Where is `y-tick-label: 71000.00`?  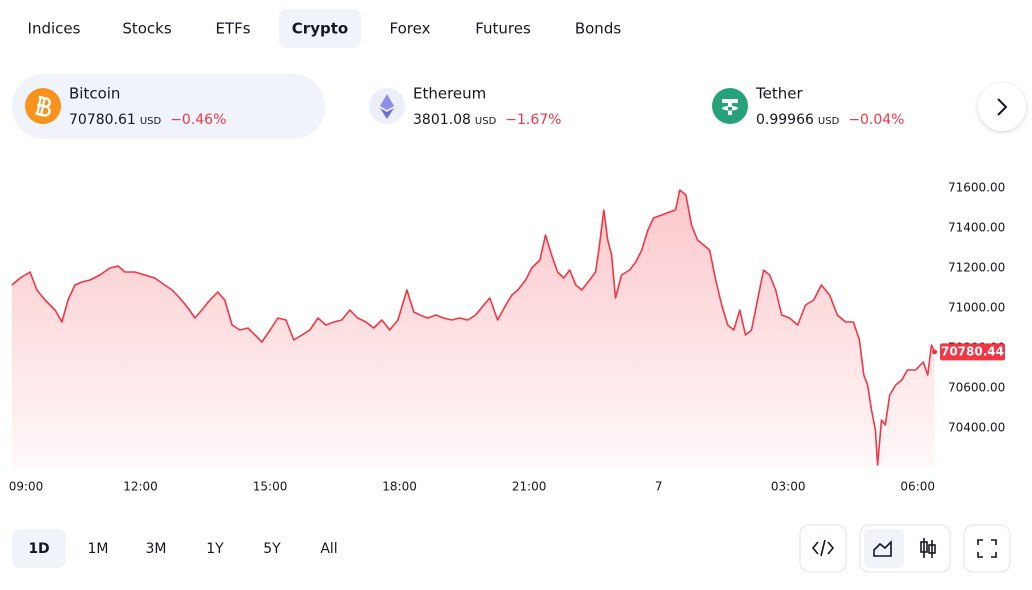 y-tick-label: 71000.00 is located at coordinates (976, 308).